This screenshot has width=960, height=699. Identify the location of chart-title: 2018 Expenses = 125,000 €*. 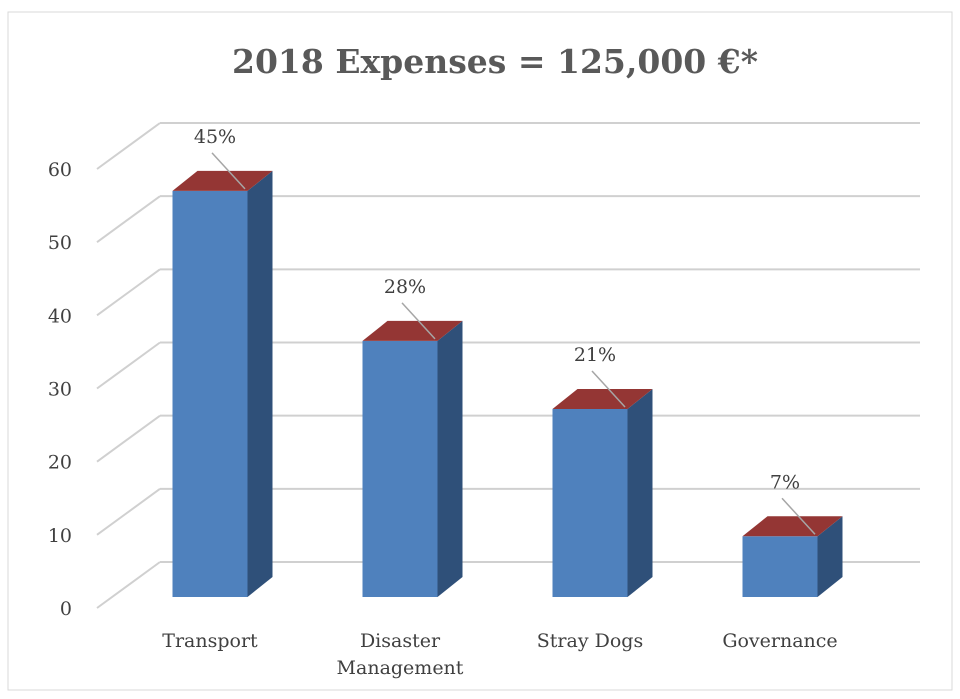
(495, 61).